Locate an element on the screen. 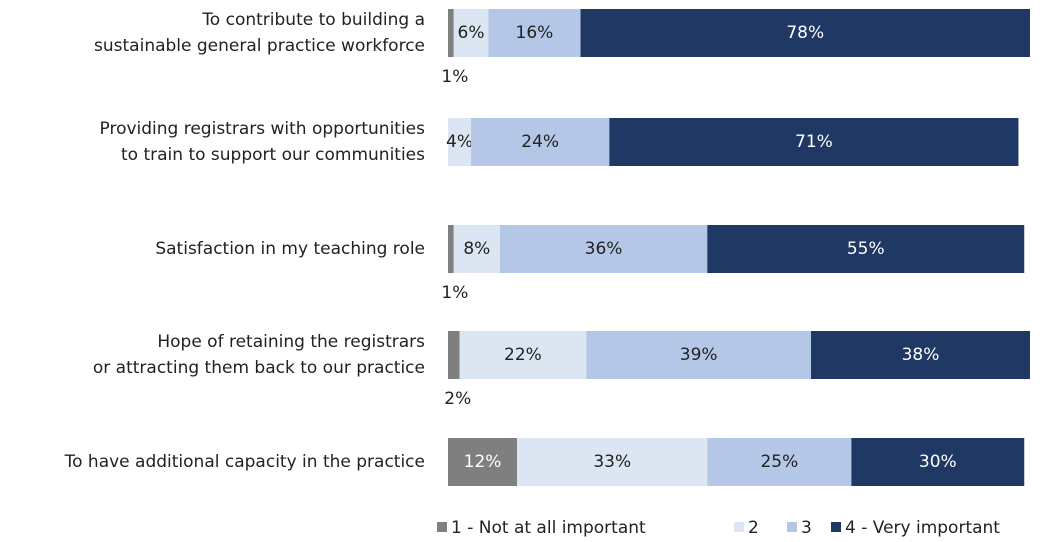 This screenshot has height=542, width=1045. legend-label: 3 is located at coordinates (806, 528).